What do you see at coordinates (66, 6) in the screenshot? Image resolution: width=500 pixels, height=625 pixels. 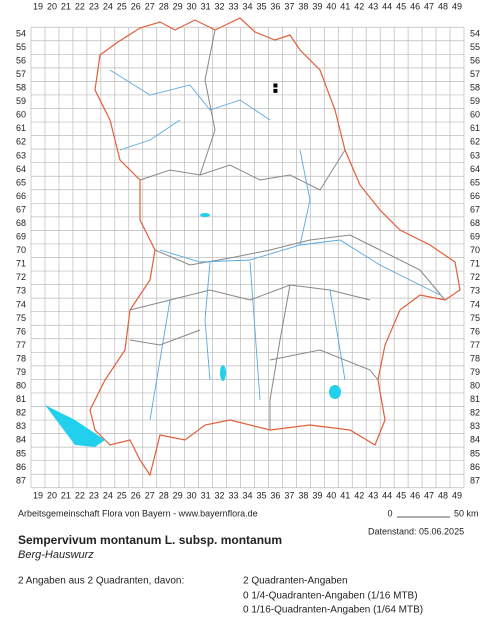 I see `column-label: 21` at bounding box center [66, 6].